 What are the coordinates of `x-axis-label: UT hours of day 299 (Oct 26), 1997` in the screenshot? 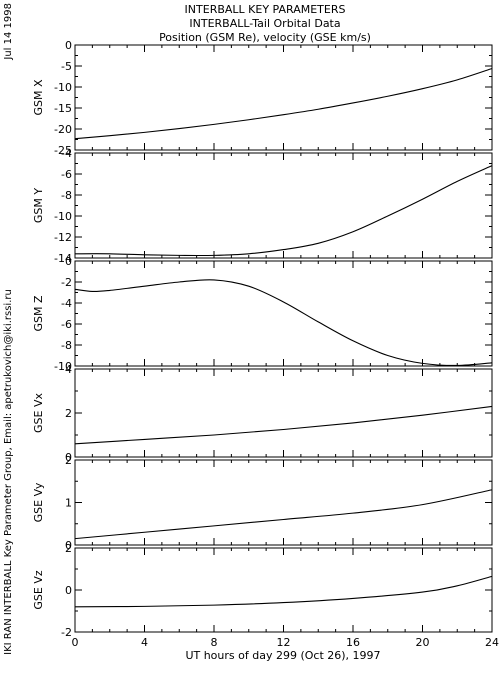 It's located at (282, 655).